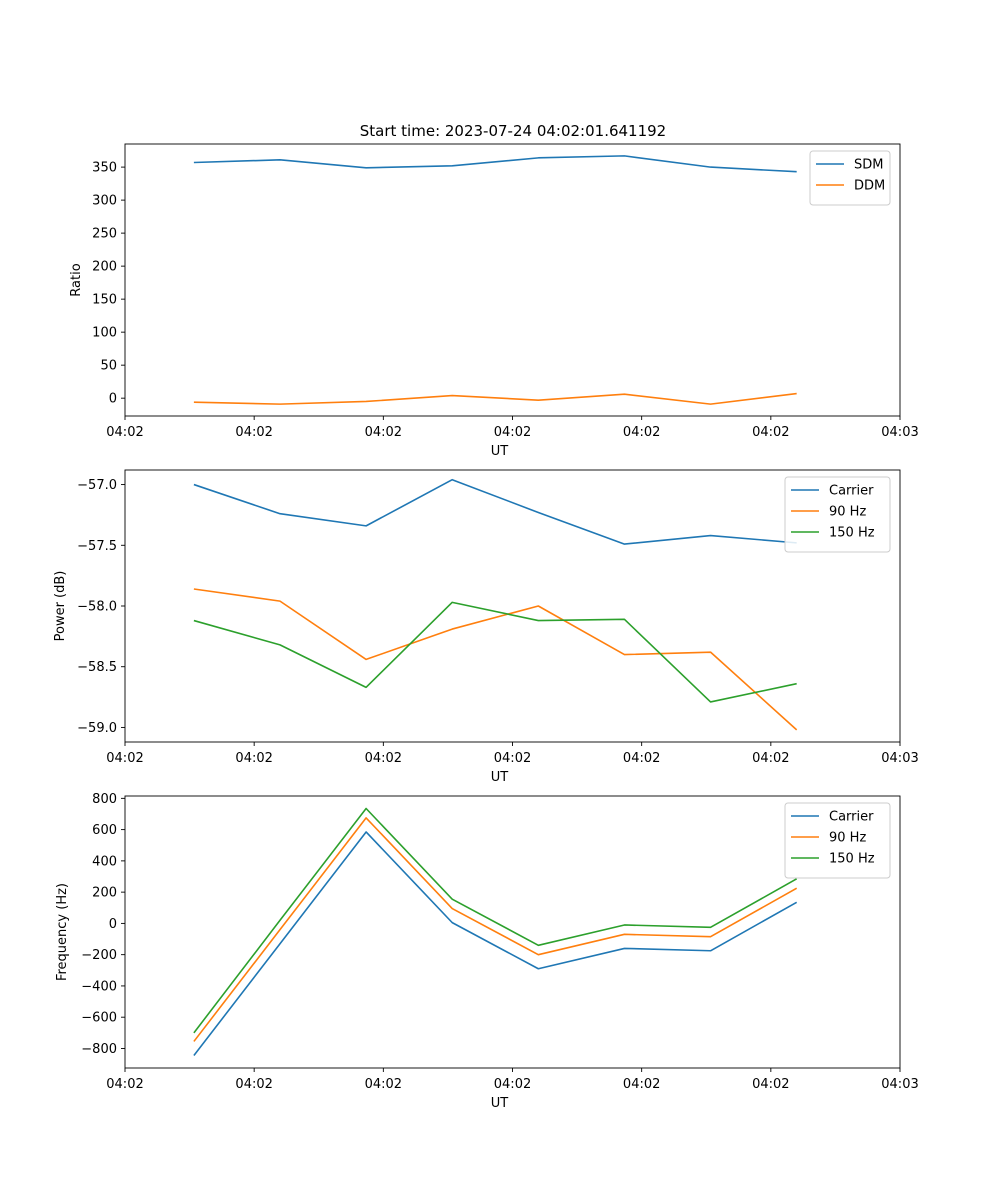 The width and height of the screenshot is (1000, 1200). What do you see at coordinates (104, 168) in the screenshot?
I see `y-tick-label: 350` at bounding box center [104, 168].